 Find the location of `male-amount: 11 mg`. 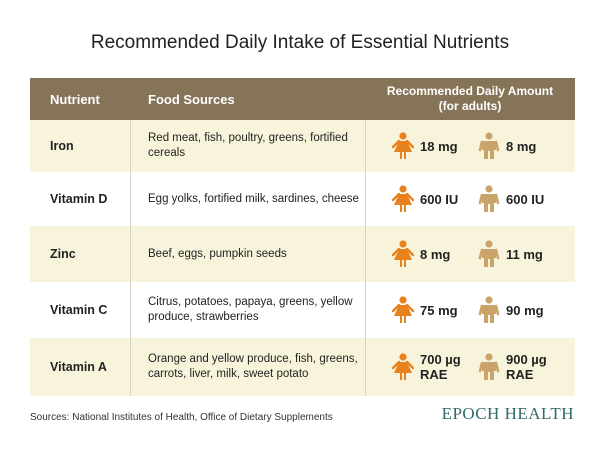

male-amount: 11 mg is located at coordinates (524, 254).